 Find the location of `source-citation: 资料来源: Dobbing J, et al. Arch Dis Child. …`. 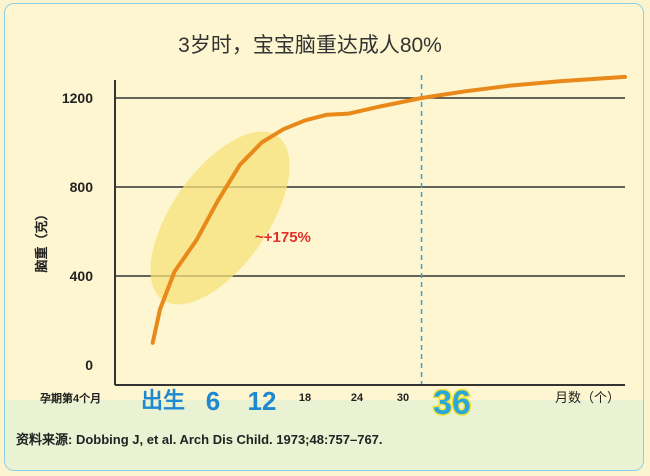

source-citation: 资料来源: Dobbing J, et al. Arch Dis Child. … is located at coordinates (199, 439).